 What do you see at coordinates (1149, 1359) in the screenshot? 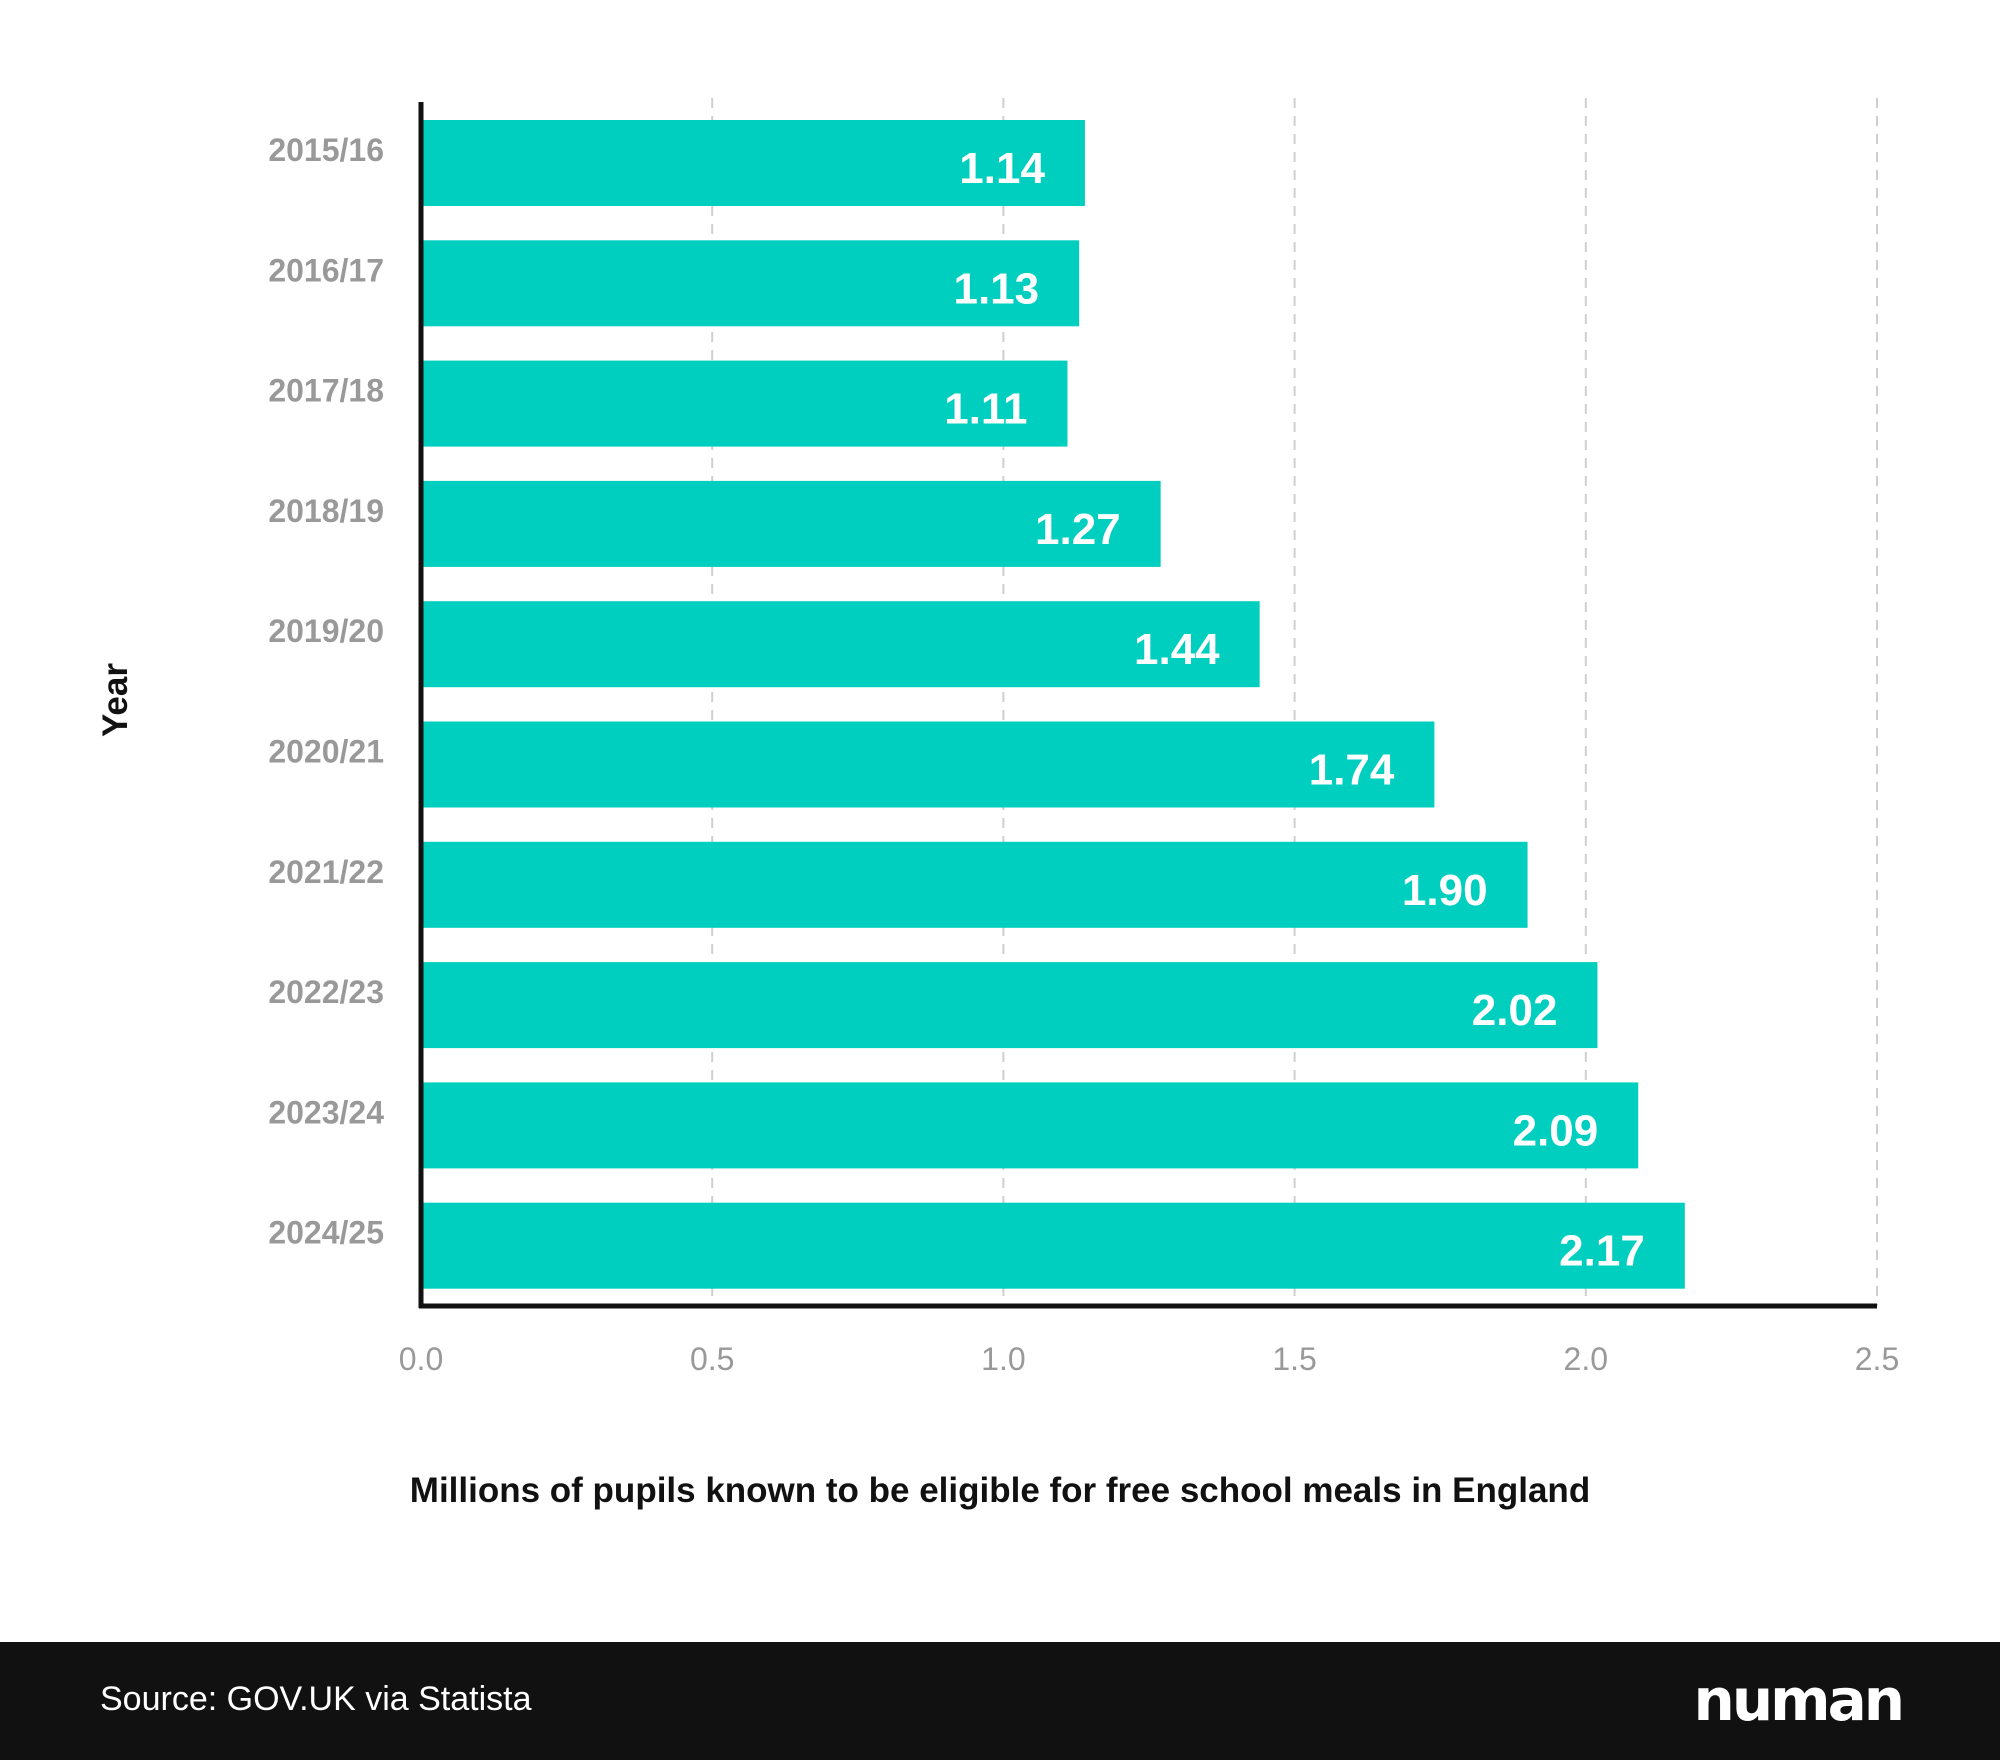
I see `x-tick-labels: 0.0 0.5 1.0 1.5 2.0 2.5` at bounding box center [1149, 1359].